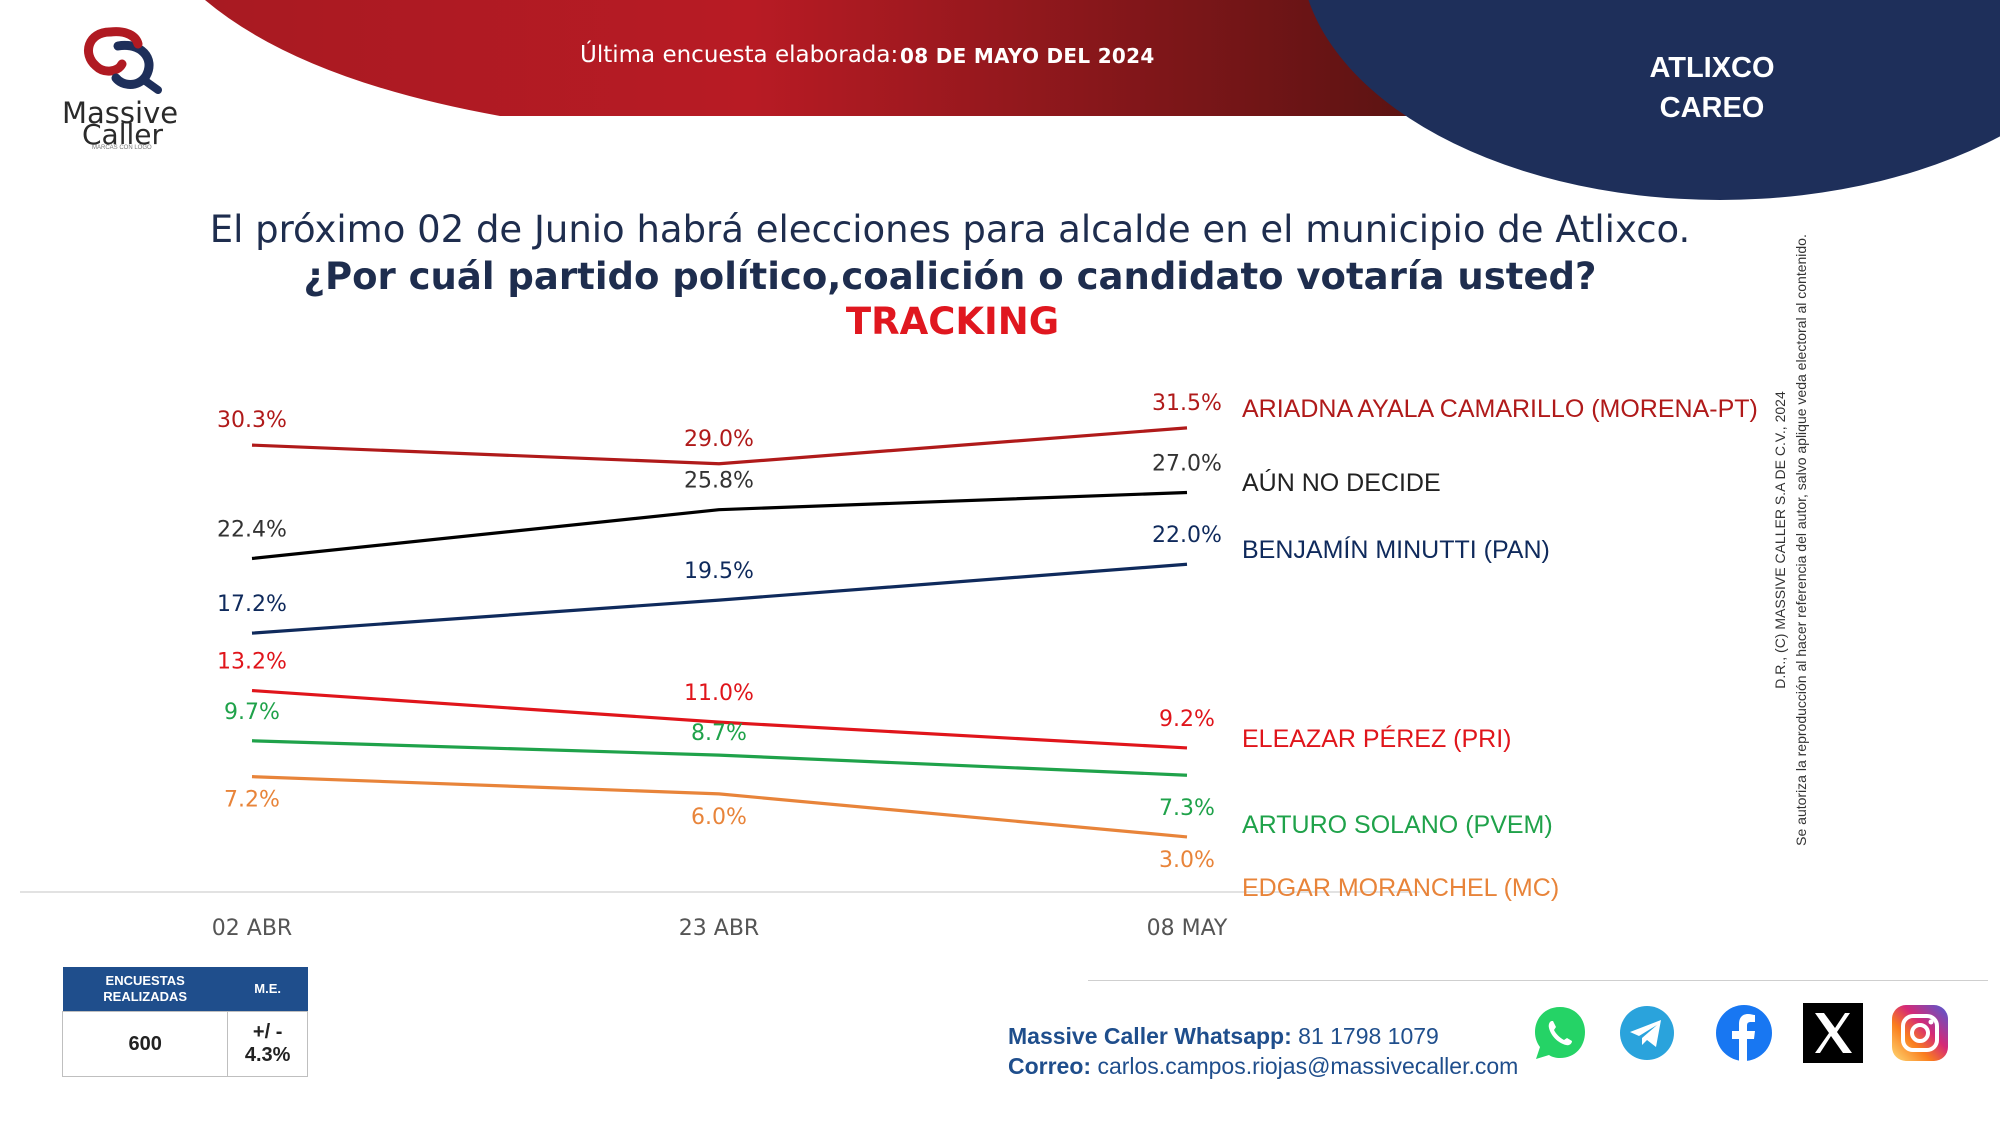  I want to click on region-name: ATLIXCO, so click(1712, 68).